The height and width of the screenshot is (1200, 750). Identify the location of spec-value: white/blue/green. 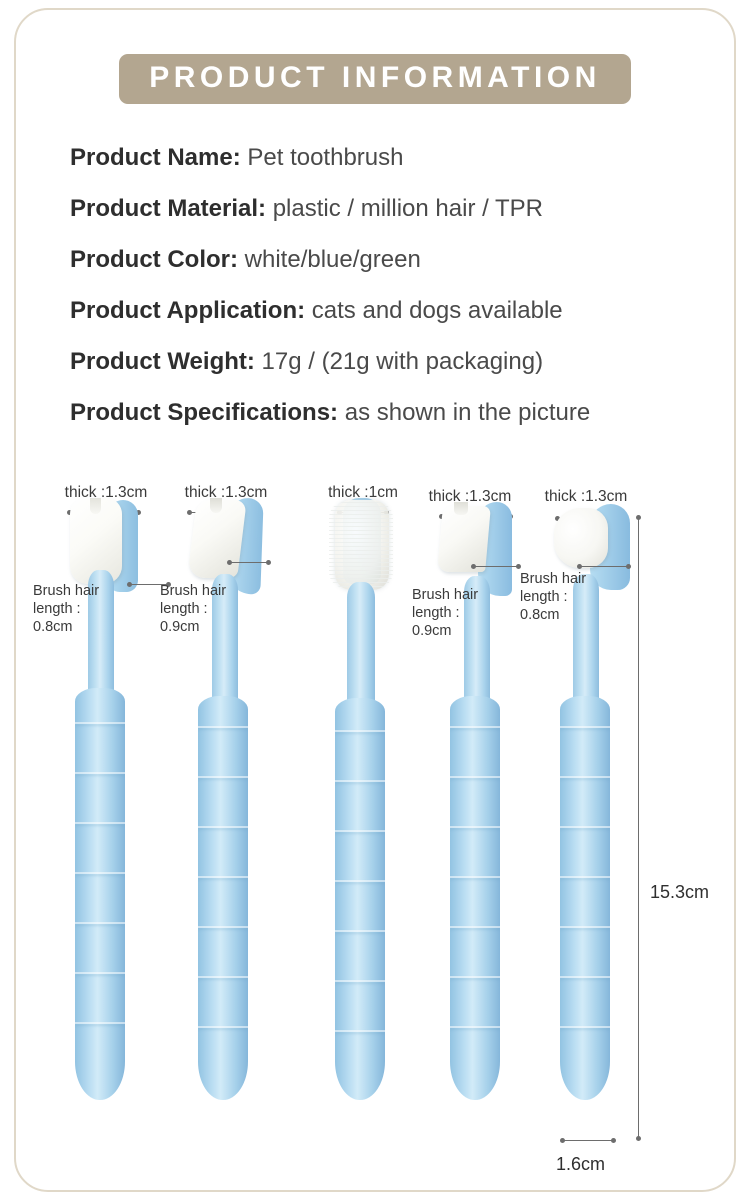
(332, 259).